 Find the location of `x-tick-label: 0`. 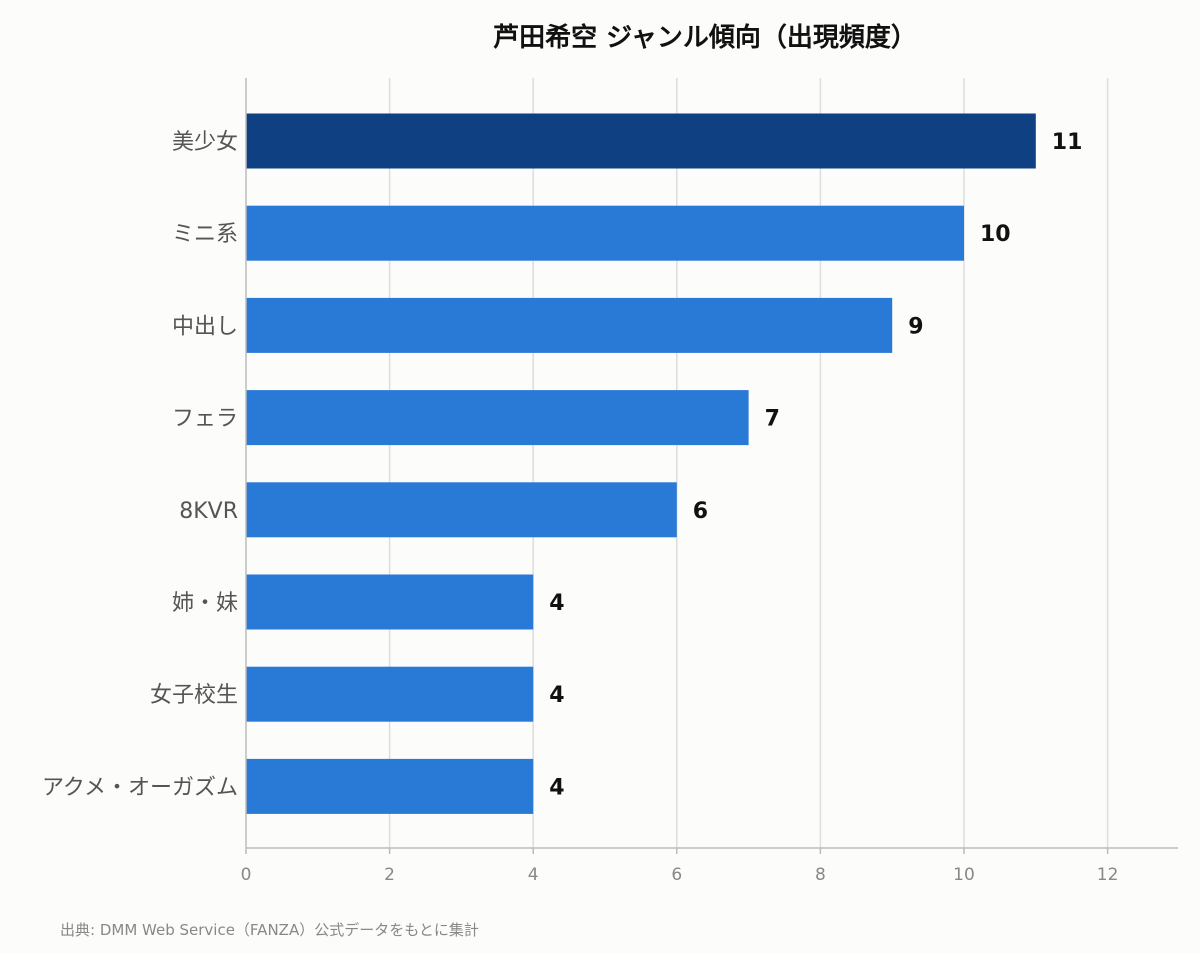

x-tick-label: 0 is located at coordinates (246, 875).